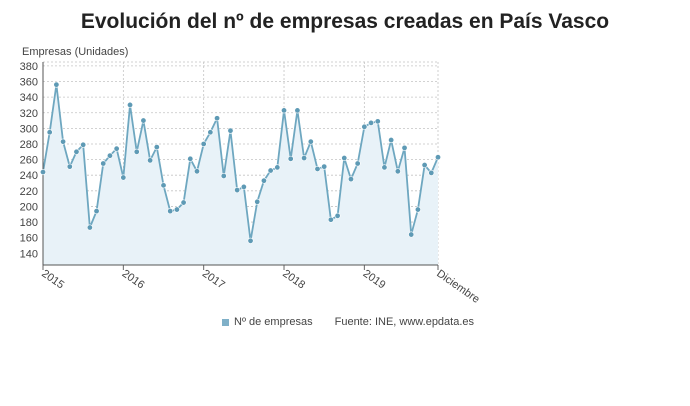 This screenshot has height=406, width=690. Describe the element at coordinates (29, 176) in the screenshot. I see `y-tick-label: 240` at that location.